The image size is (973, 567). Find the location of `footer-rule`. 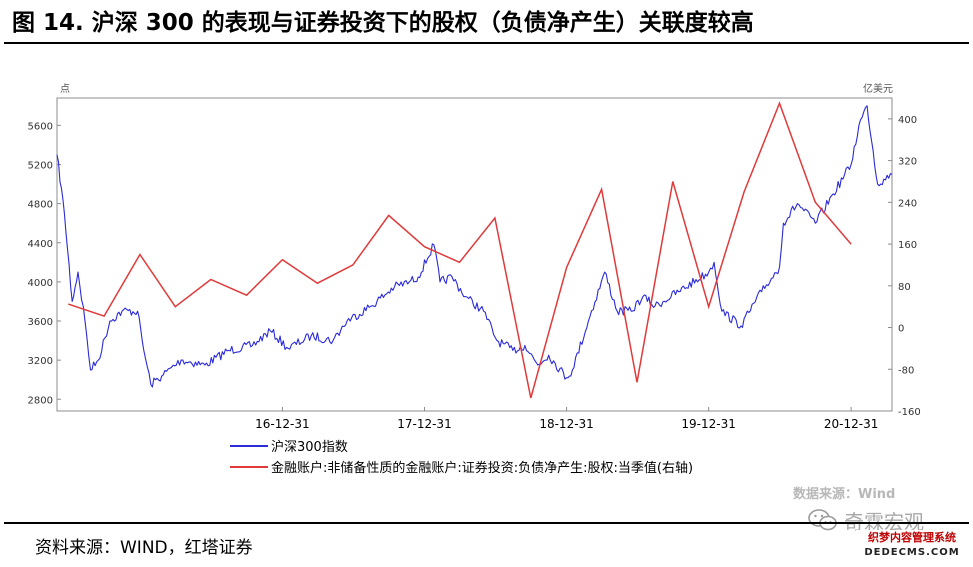

footer-rule is located at coordinates (486, 523).